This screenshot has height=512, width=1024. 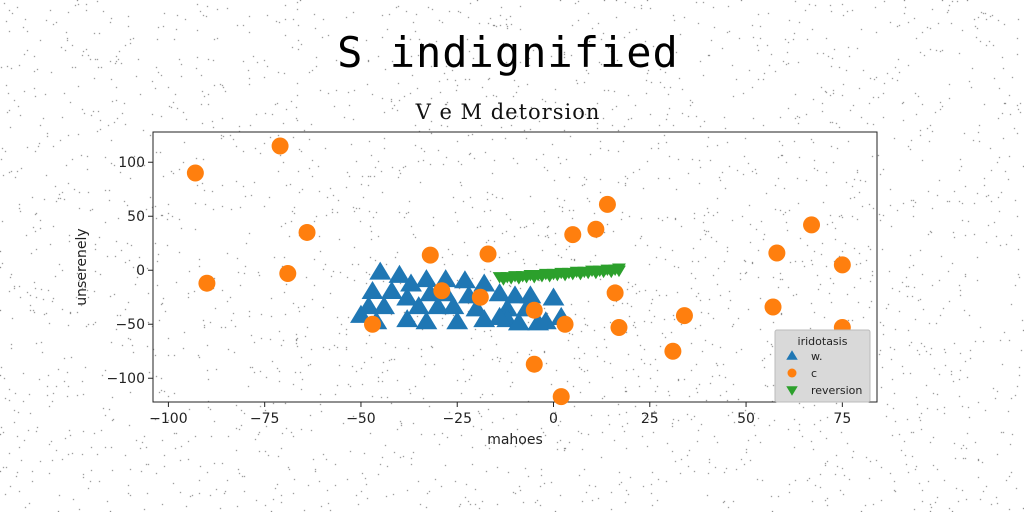 What do you see at coordinates (82, 266) in the screenshot?
I see `y-axis-label: unserenely` at bounding box center [82, 266].